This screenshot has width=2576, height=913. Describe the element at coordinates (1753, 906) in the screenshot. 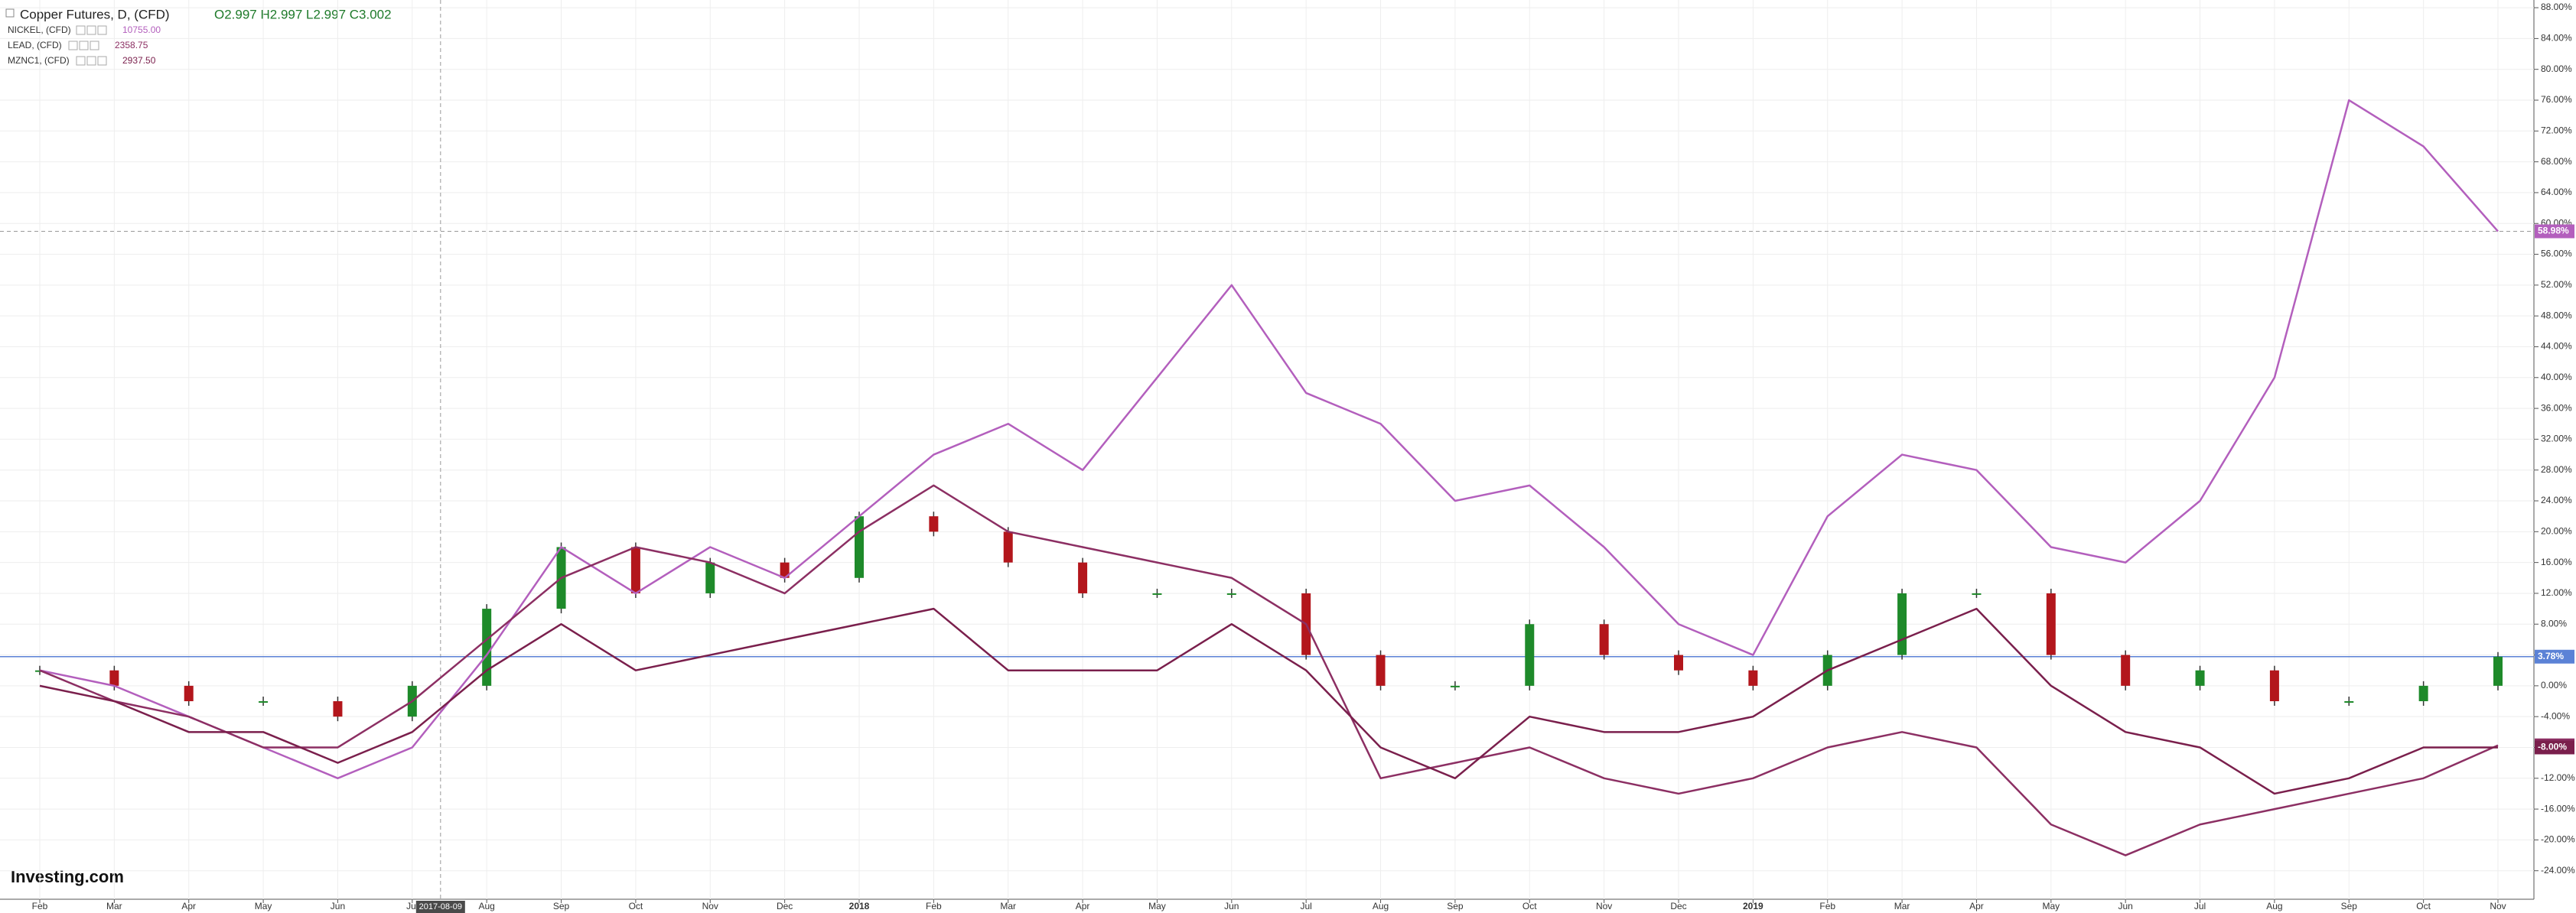

I see `x-tick-label: 2019` at that location.